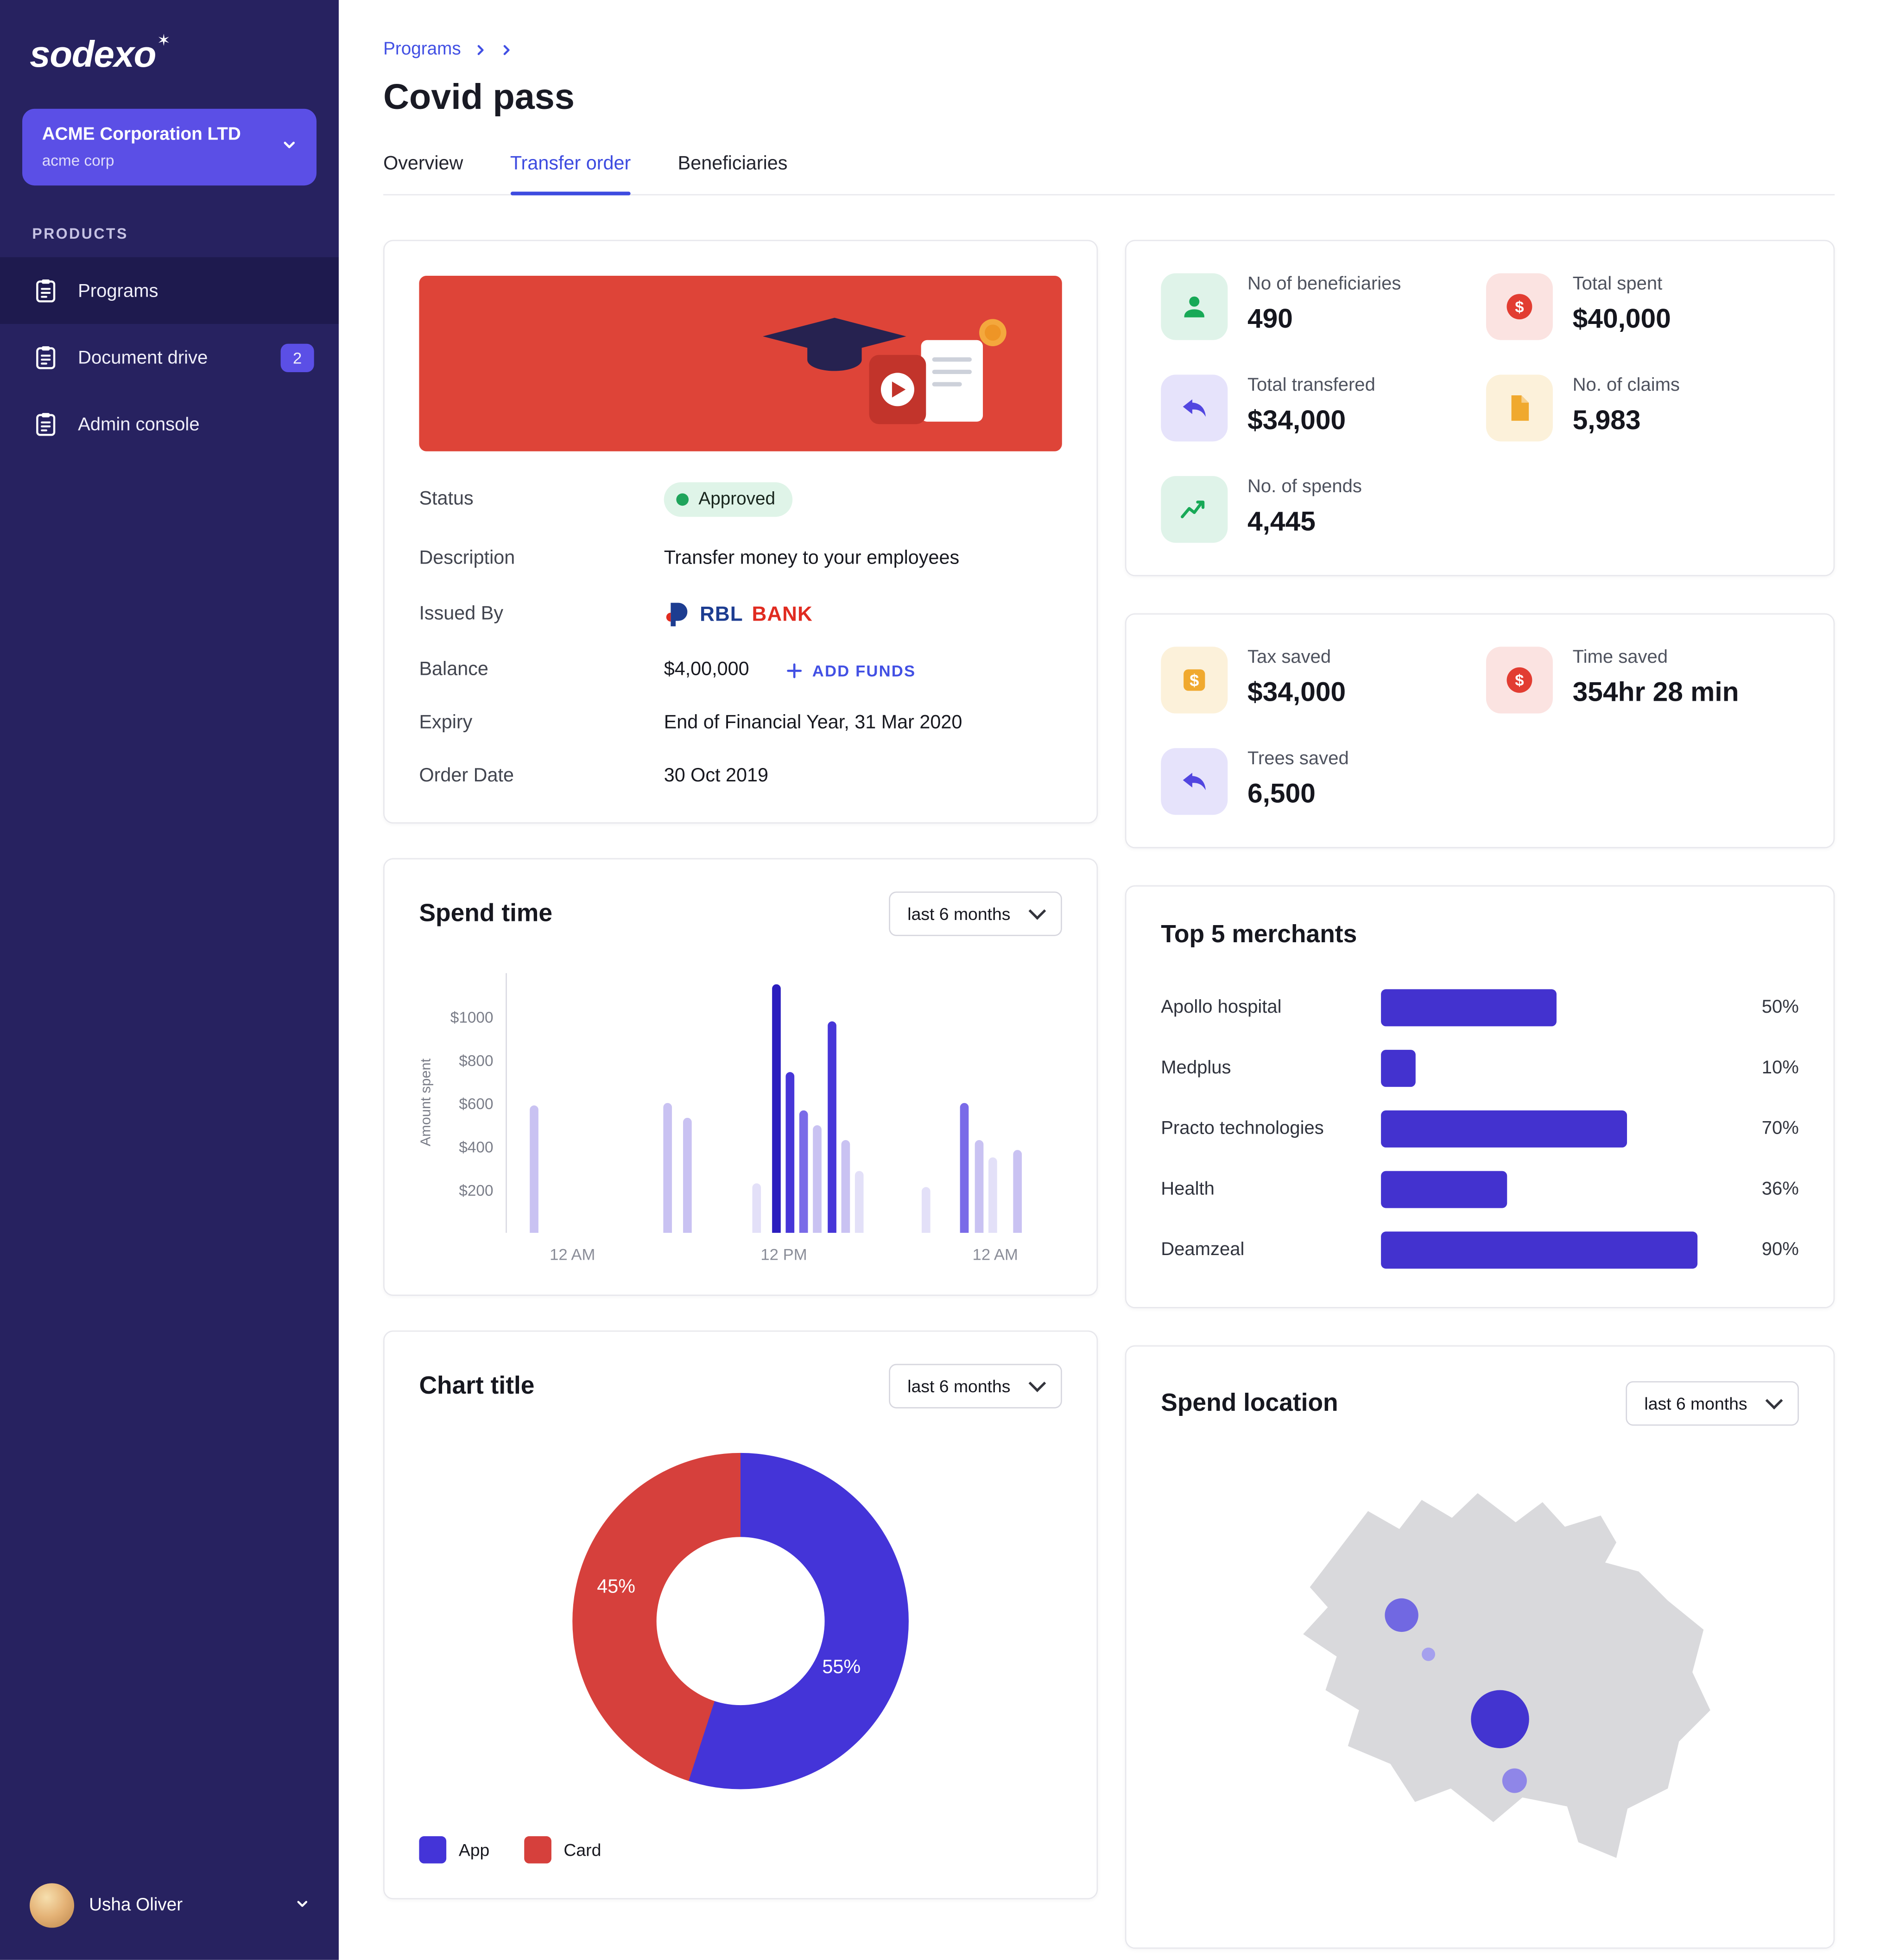 The height and width of the screenshot is (1960, 1899). I want to click on payment-split-title: Chart title, so click(477, 1385).